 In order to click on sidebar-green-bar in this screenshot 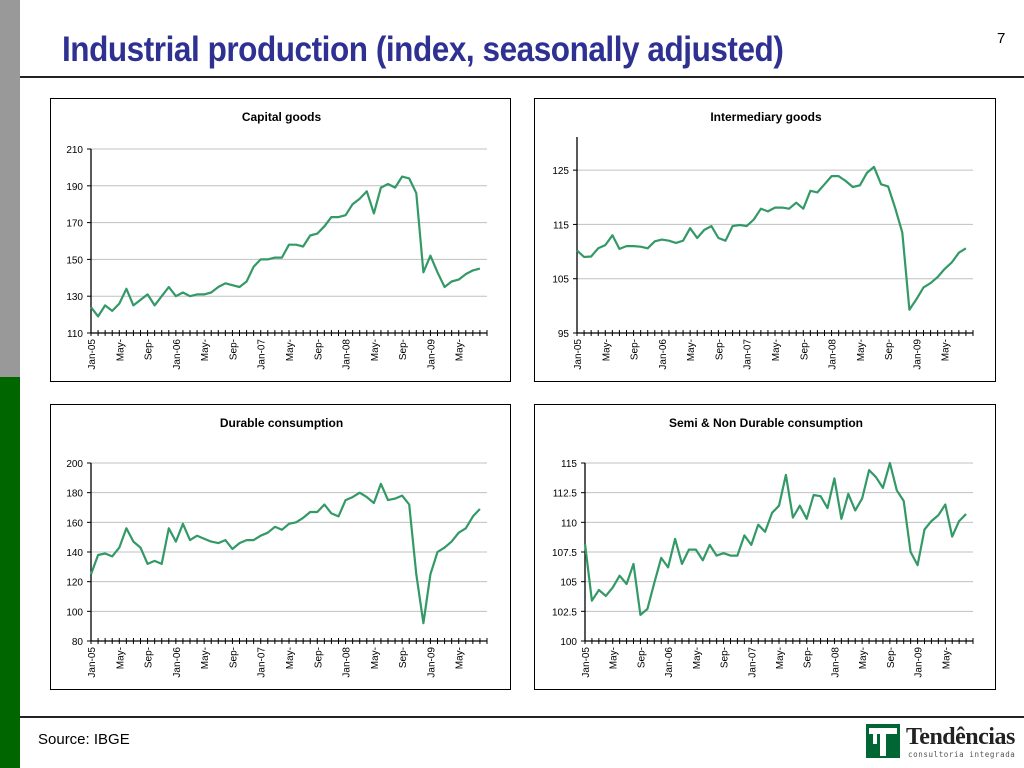, I will do `click(10, 572)`.